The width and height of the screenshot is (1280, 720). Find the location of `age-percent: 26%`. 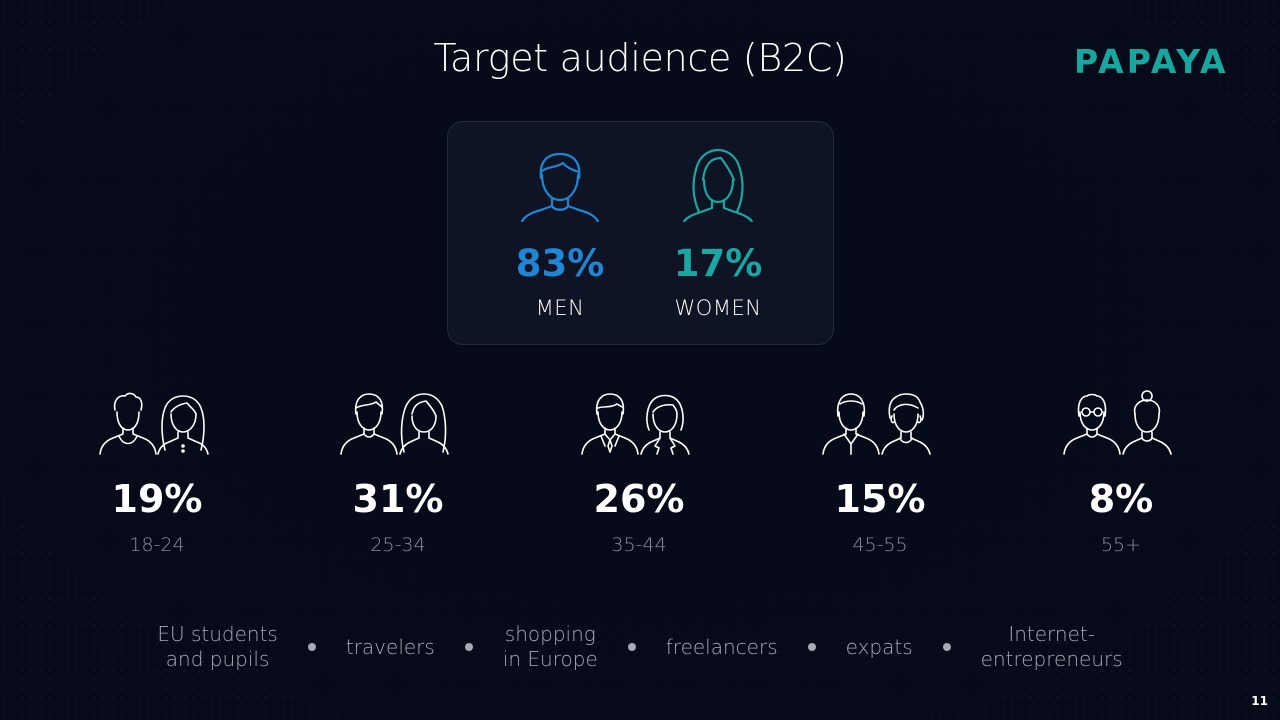

age-percent: 26% is located at coordinates (639, 499).